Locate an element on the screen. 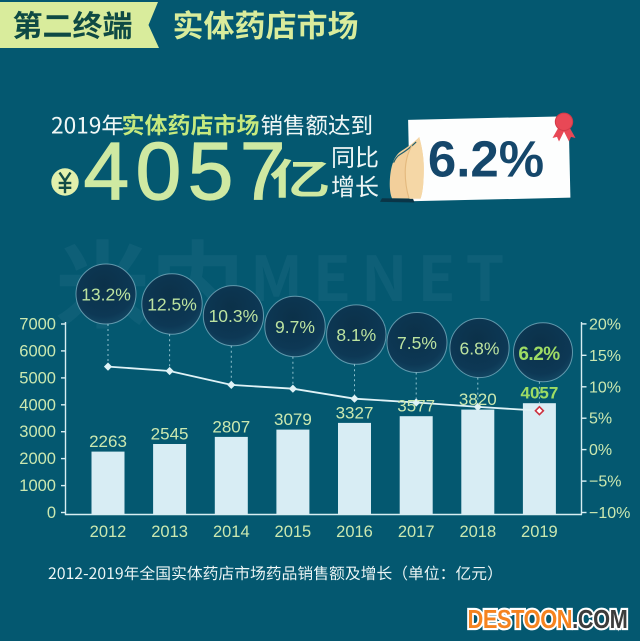 Image resolution: width=640 pixels, height=641 pixels. svg-text: 0% is located at coordinates (600, 450).